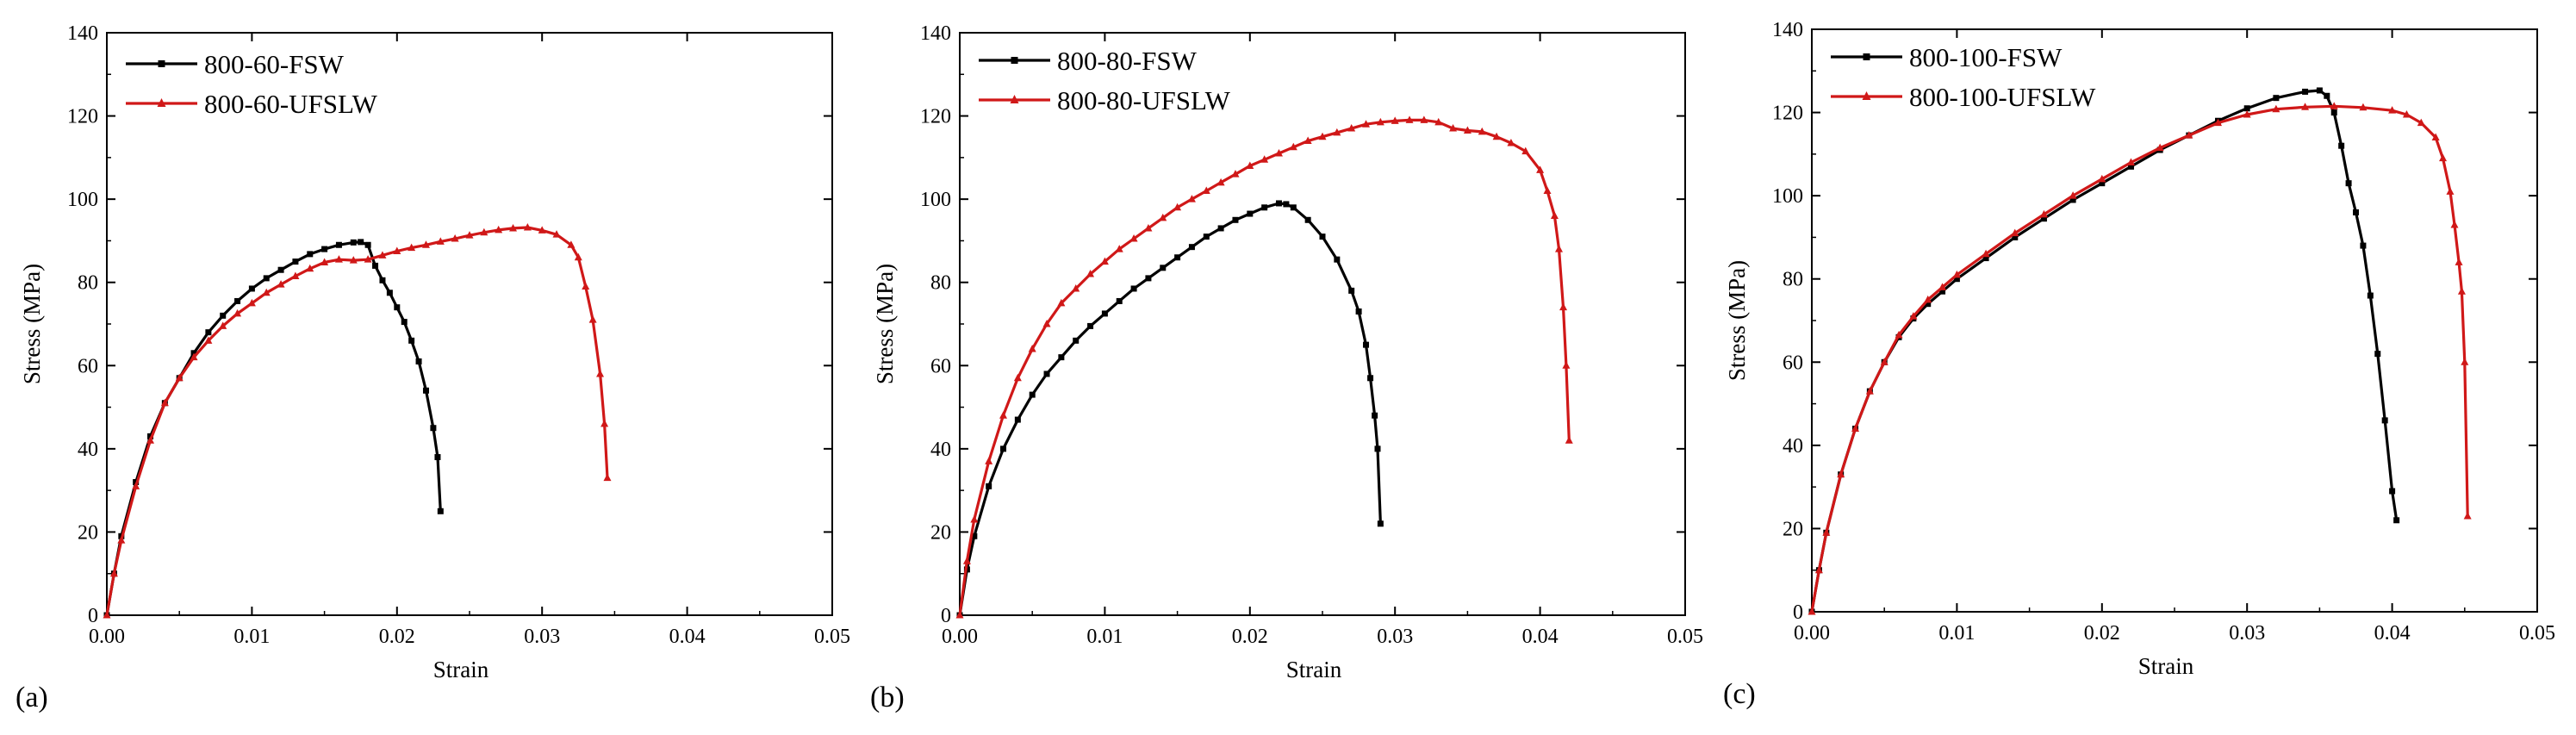 The image size is (2576, 735). I want to click on y-tick-label: 120, so click(936, 117).